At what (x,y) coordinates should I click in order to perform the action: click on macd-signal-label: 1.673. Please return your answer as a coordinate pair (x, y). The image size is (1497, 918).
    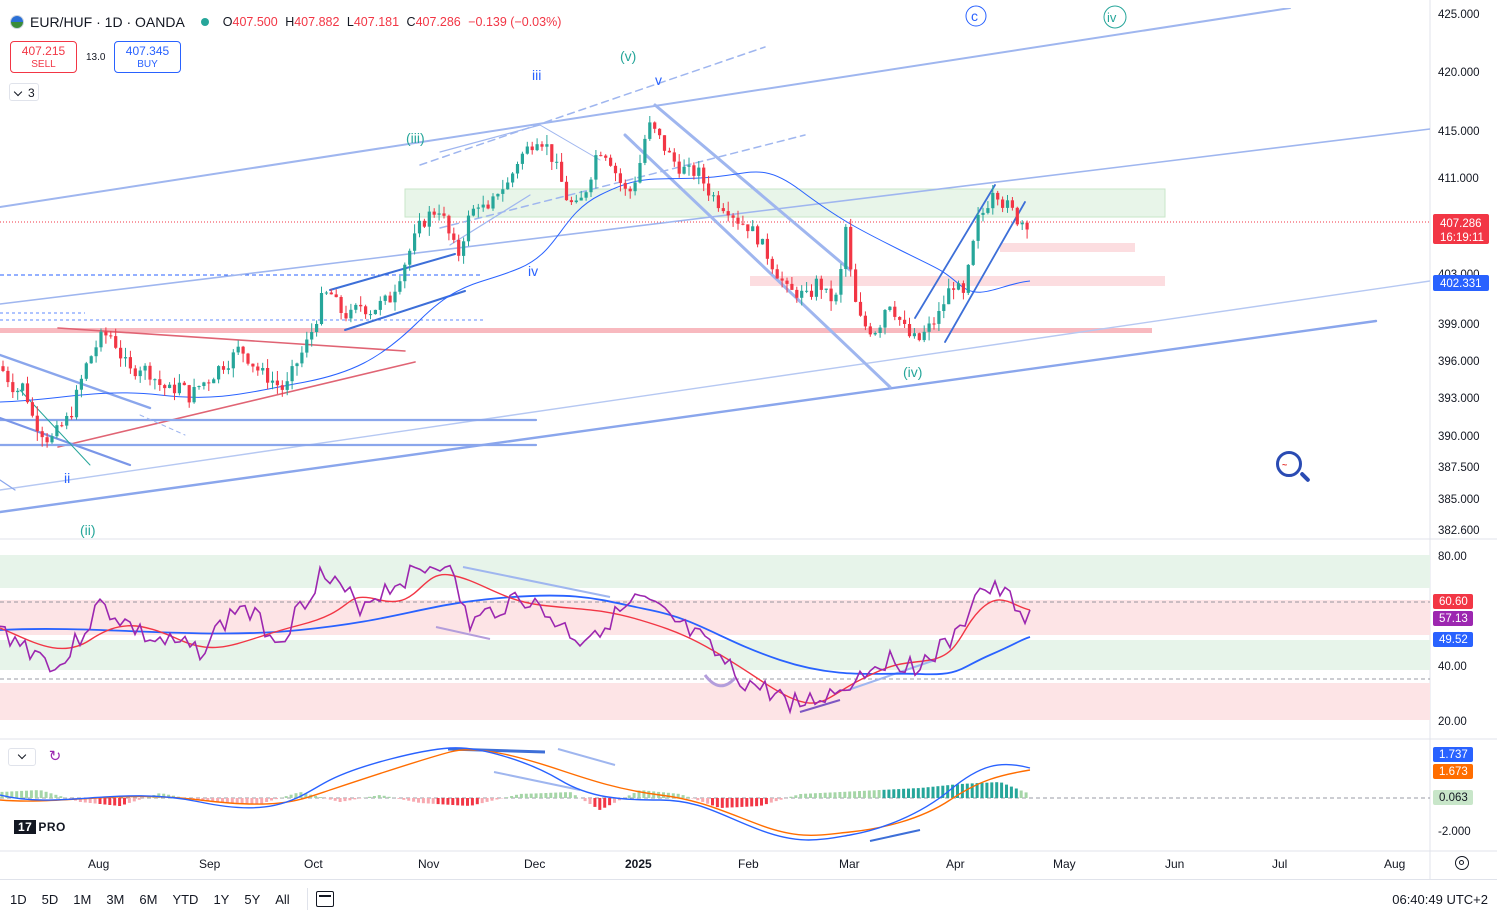
    Looking at the image, I should click on (1453, 772).